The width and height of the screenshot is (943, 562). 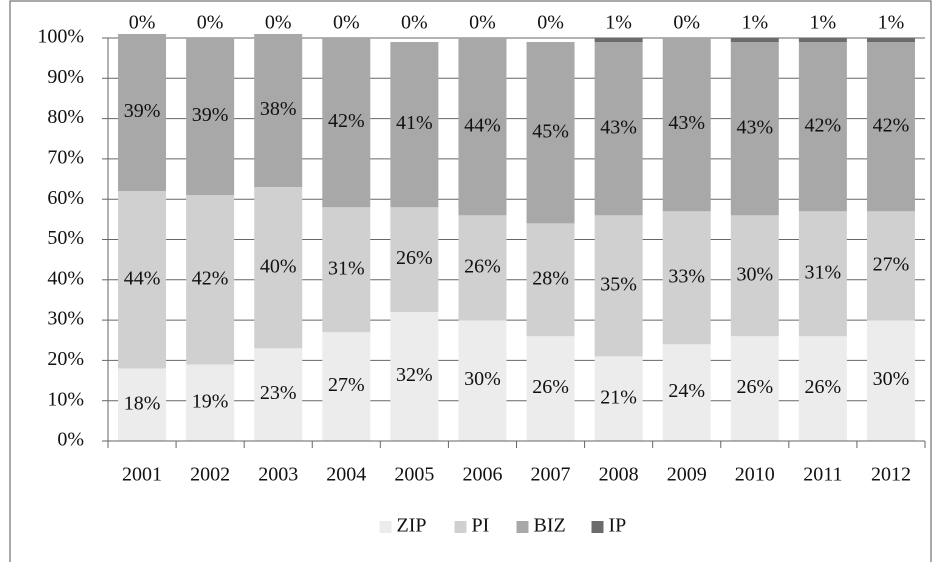 What do you see at coordinates (412, 526) in the screenshot?
I see `legend-label: ZIP` at bounding box center [412, 526].